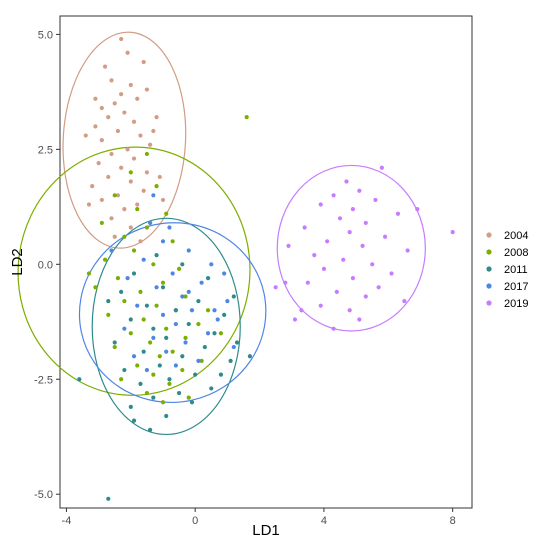 This screenshot has width=542, height=550. Describe the element at coordinates (453, 521) in the screenshot. I see `x-tick-label: 8` at that location.